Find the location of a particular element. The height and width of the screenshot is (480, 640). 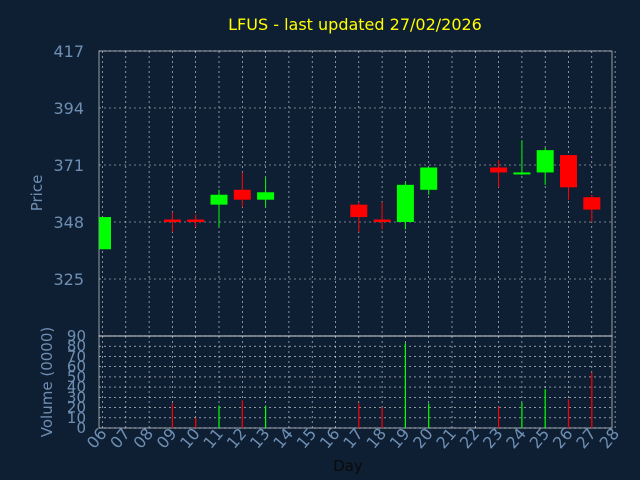

volume-tick-label: 60 is located at coordinates (76, 367).